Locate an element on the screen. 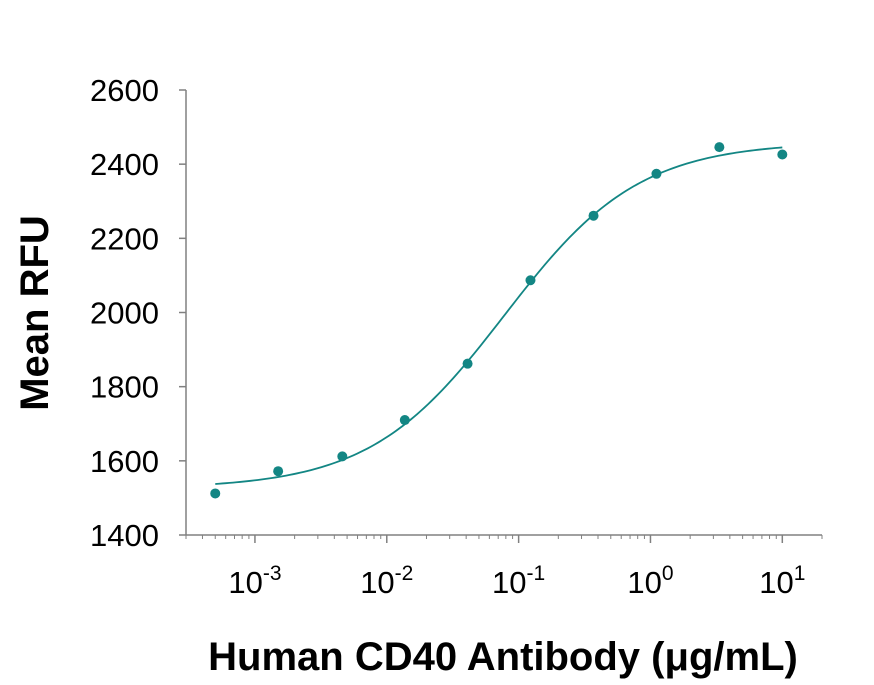 This screenshot has width=874, height=685. x-axis-tick-labels: 10⁻³ 10⁻² 10⁻¹ 10⁰ 10¹ is located at coordinates (516, 581).